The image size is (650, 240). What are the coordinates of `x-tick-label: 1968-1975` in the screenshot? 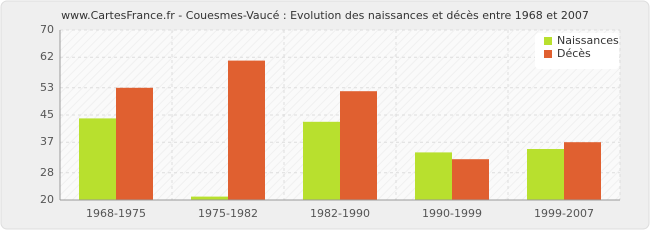 It's located at (116, 213).